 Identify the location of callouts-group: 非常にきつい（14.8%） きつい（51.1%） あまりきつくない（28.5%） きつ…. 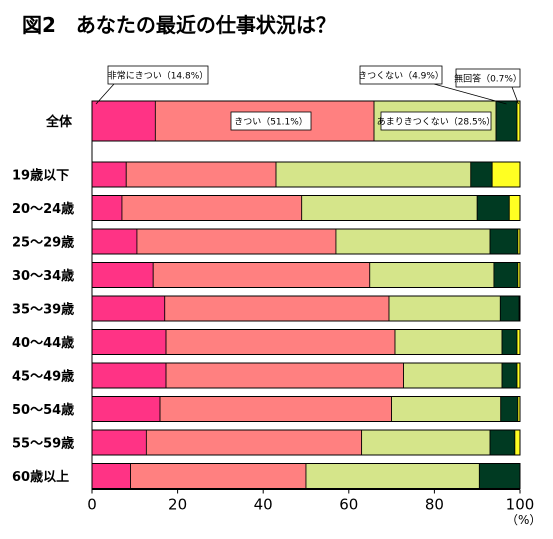
(308, 98).